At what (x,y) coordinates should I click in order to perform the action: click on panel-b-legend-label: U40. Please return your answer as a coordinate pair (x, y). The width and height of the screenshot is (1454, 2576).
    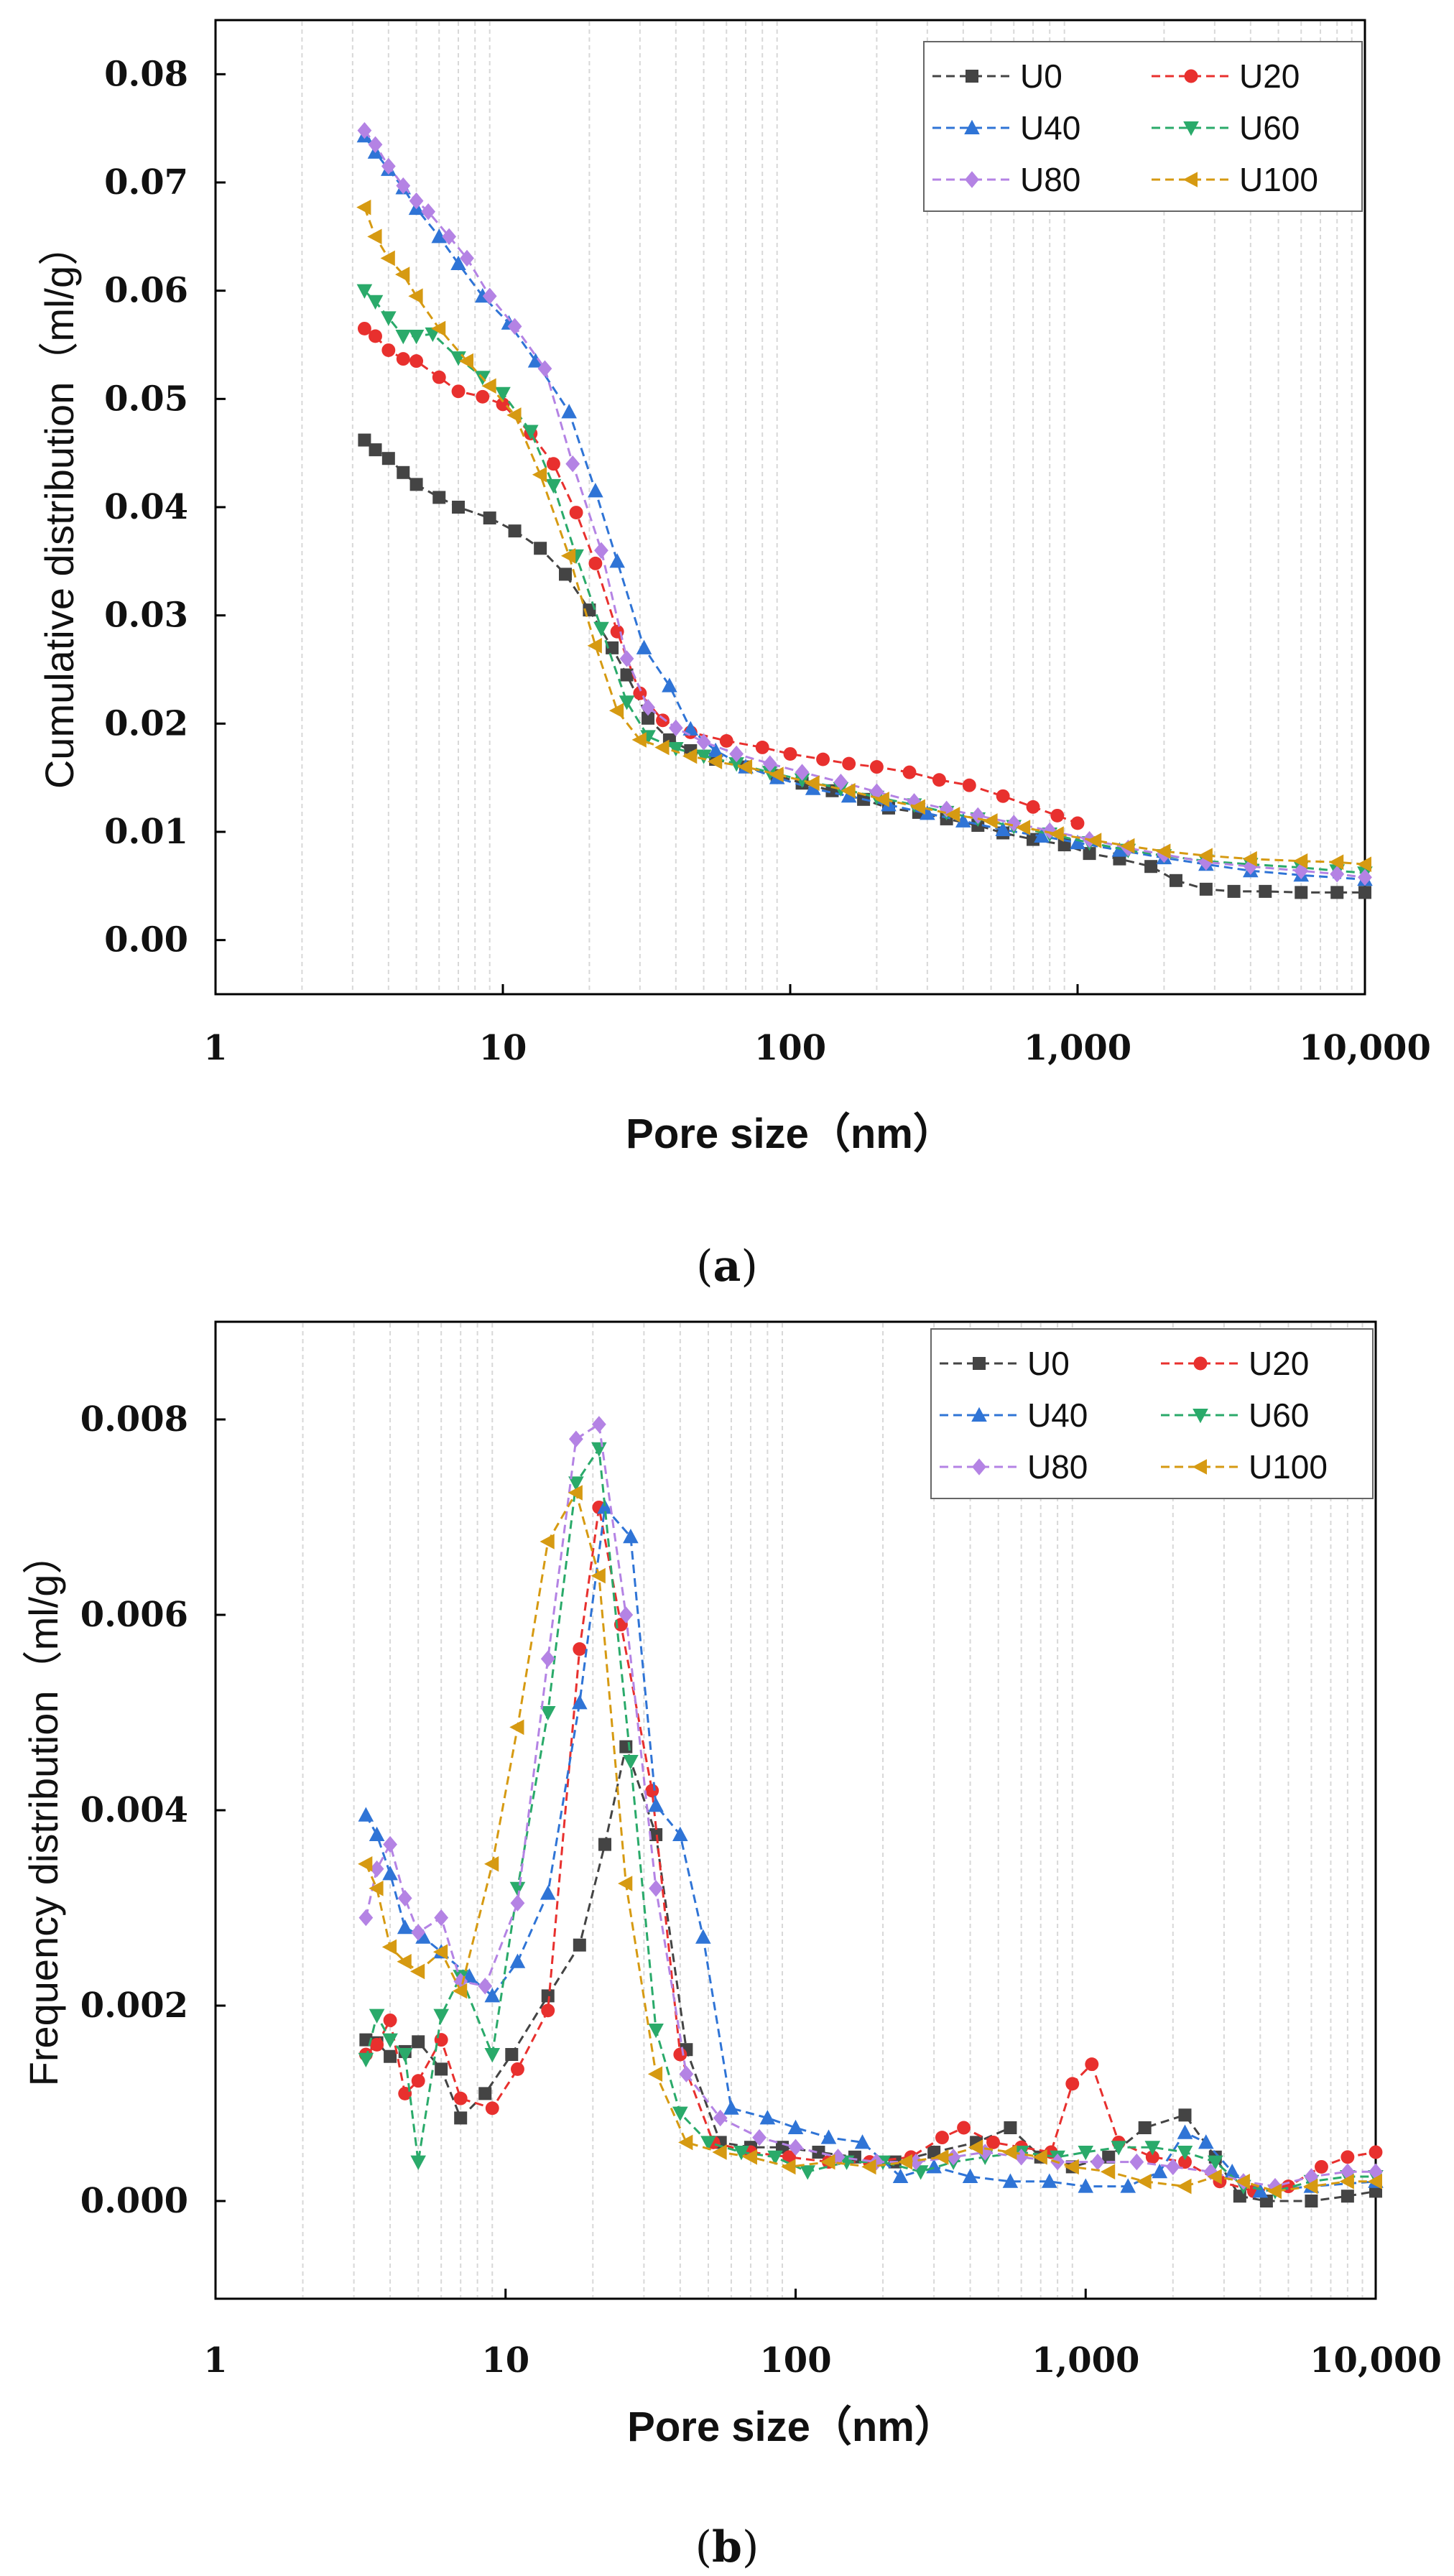
    Looking at the image, I should click on (1057, 1415).